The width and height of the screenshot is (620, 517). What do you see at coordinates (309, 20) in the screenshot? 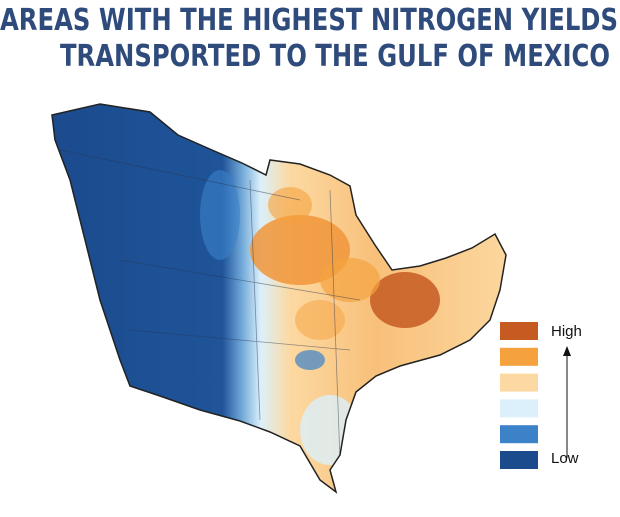
I see `title-line: AREAS WITH THE HIGHEST NITROGEN YIELDS` at bounding box center [309, 20].